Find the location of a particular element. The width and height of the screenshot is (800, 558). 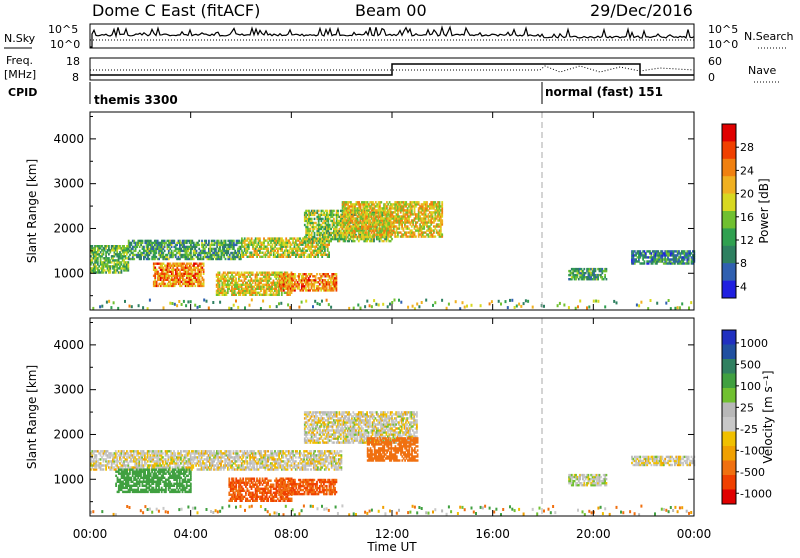

nsky-panel: N.Sky 10^5 10^0 10^5 10^0 N.Search is located at coordinates (399, 37).